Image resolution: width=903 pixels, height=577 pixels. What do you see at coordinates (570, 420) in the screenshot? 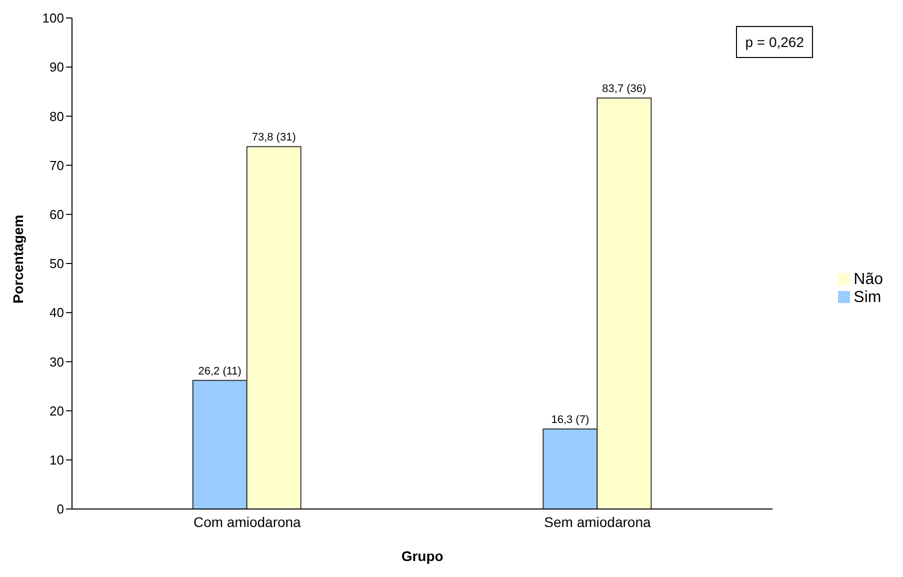
I see `data-label: 16,3 (7)` at bounding box center [570, 420].